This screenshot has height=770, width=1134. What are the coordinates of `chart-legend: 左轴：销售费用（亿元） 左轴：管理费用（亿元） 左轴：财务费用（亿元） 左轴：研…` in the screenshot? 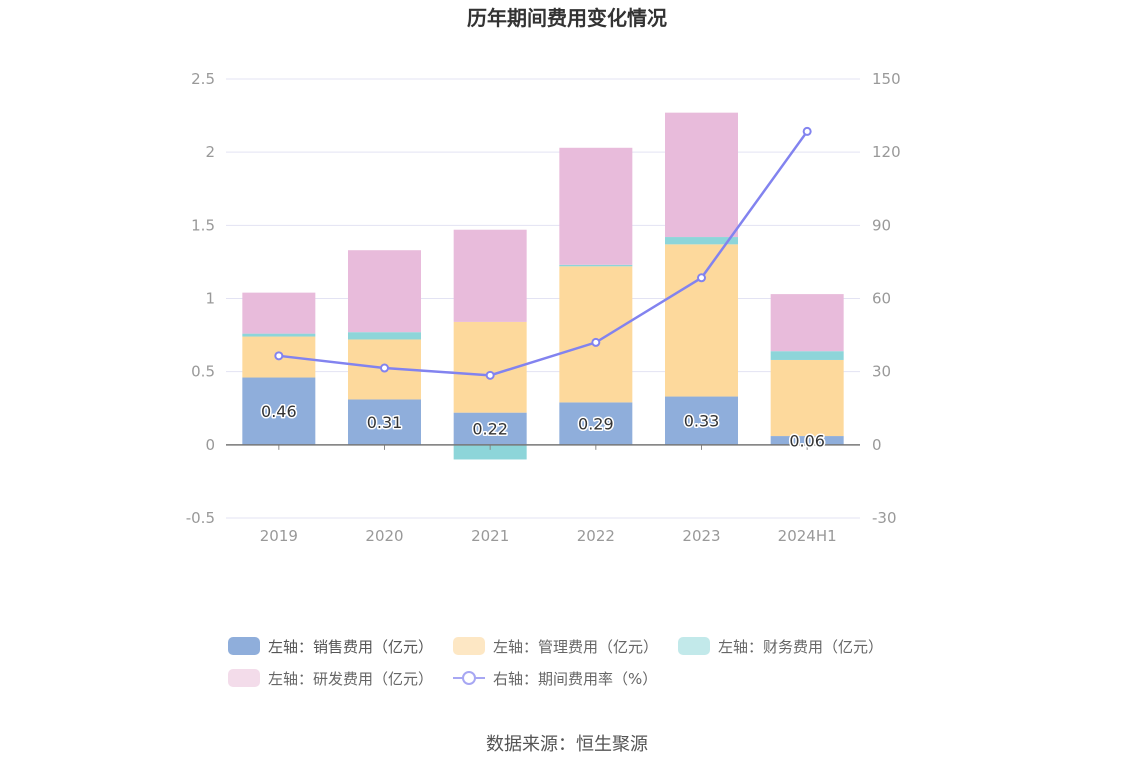 It's located at (588, 662).